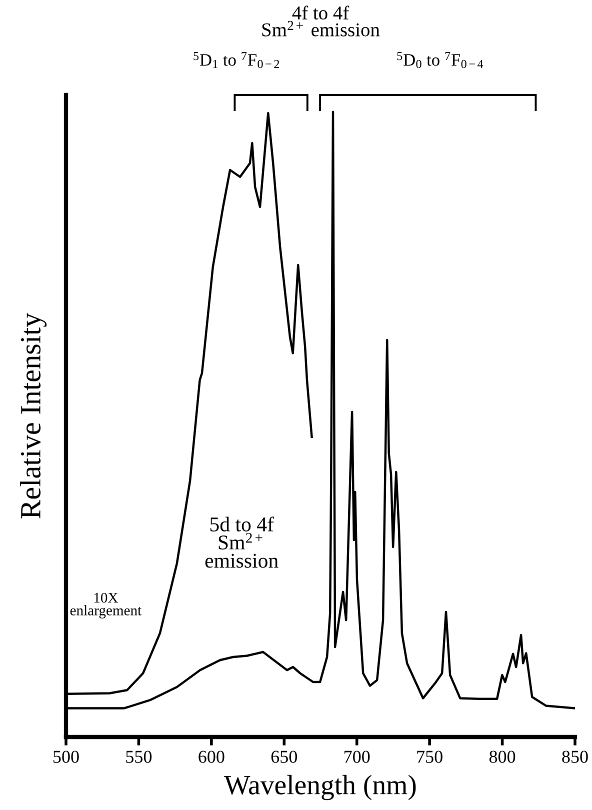 The width and height of the screenshot is (592, 810). What do you see at coordinates (241, 542) in the screenshot?
I see `annotation: 5d to 4f Sm$^{2+}$ emission` at bounding box center [241, 542].